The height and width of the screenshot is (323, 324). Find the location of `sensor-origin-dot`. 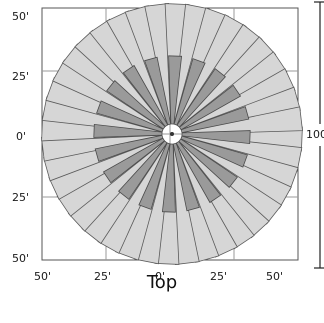

sensor-origin-dot is located at coordinates (172, 134).